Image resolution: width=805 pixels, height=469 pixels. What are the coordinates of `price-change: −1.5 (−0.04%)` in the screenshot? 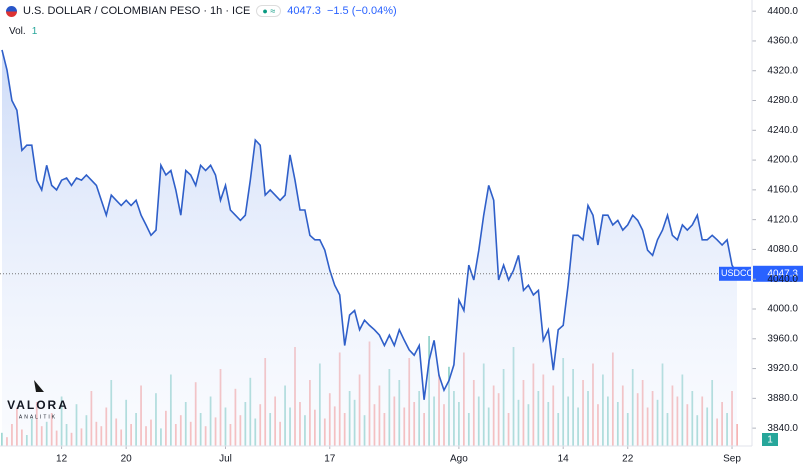 It's located at (361, 11).